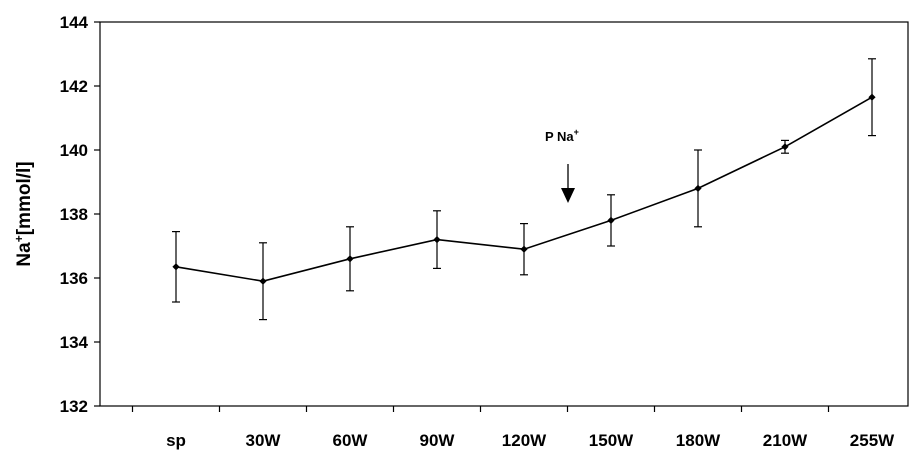 The image size is (911, 451). Describe the element at coordinates (872, 440) in the screenshot. I see `x-tick-label: 255W` at that location.